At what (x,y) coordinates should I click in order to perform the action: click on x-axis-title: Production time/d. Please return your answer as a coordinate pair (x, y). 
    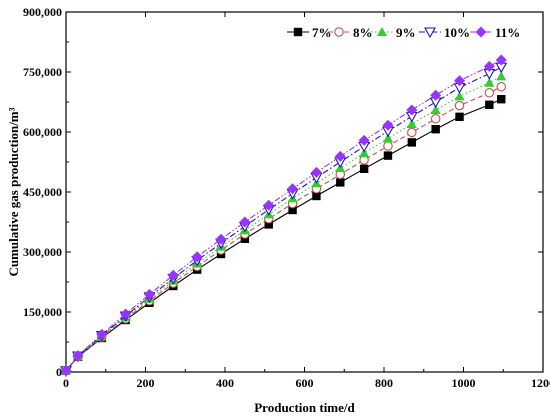
    Looking at the image, I should click on (304, 407).